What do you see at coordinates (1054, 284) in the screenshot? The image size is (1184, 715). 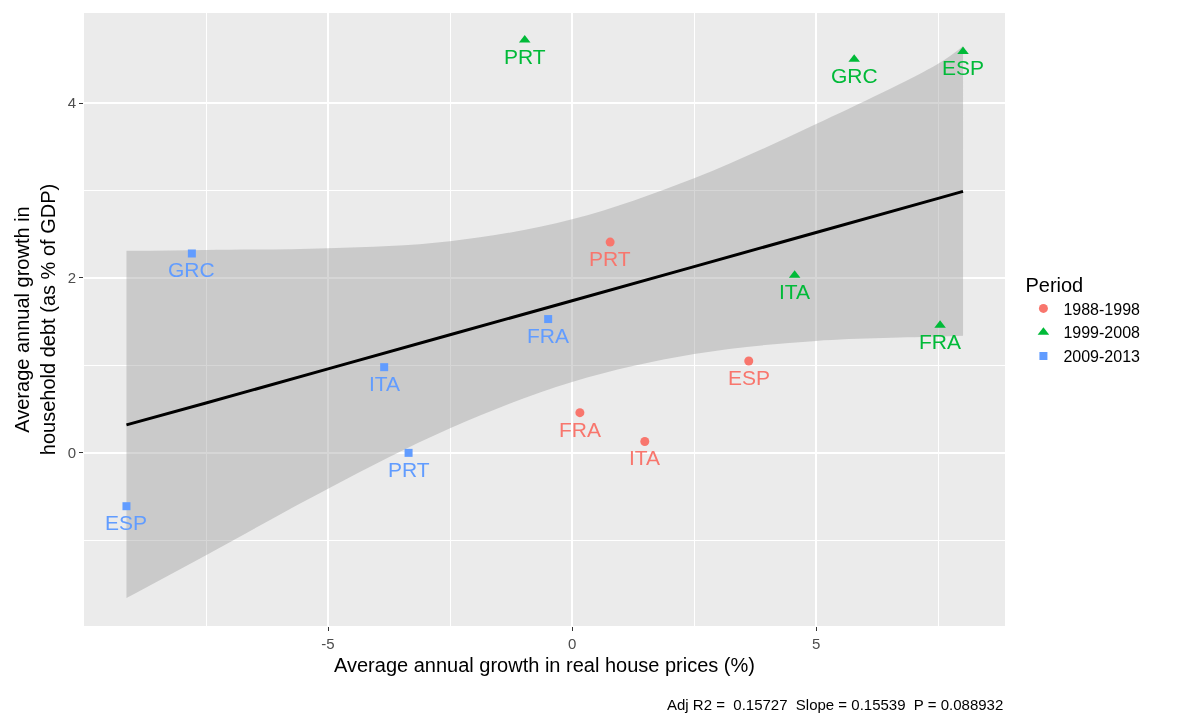 I see `legend-title: Period` at bounding box center [1054, 284].